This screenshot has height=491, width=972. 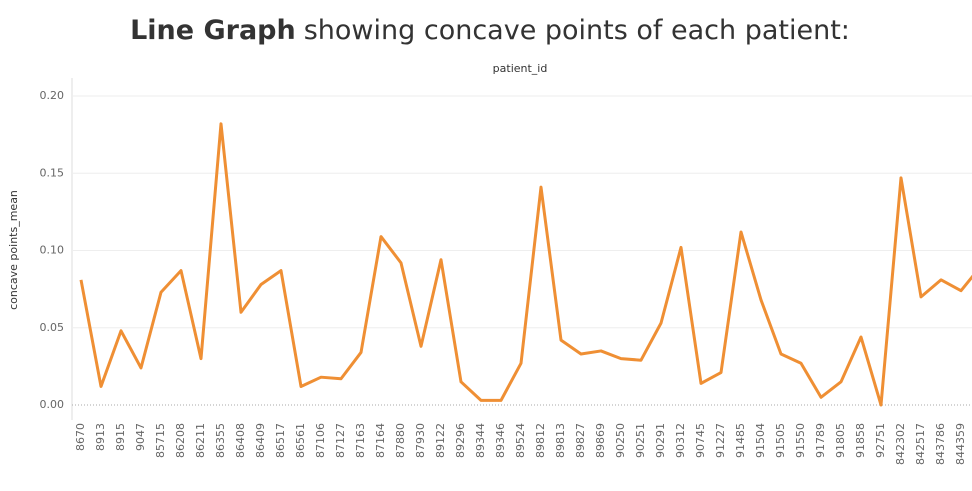 I want to click on x-tick-label: 86355, so click(x=220, y=440).